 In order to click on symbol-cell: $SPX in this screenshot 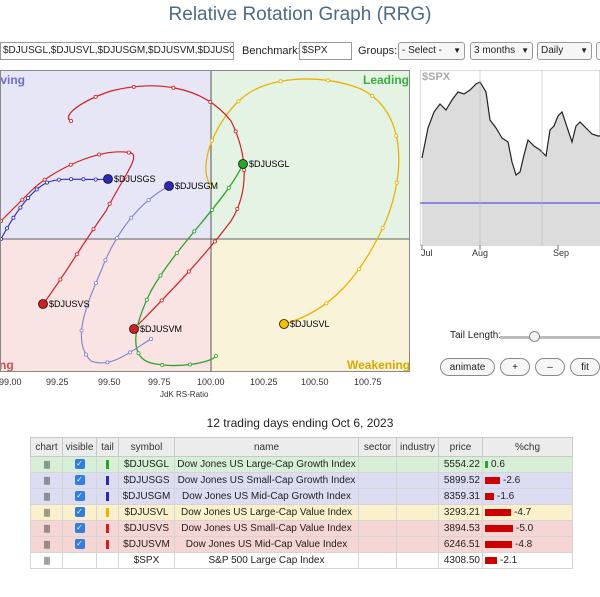, I will do `click(146, 560)`.